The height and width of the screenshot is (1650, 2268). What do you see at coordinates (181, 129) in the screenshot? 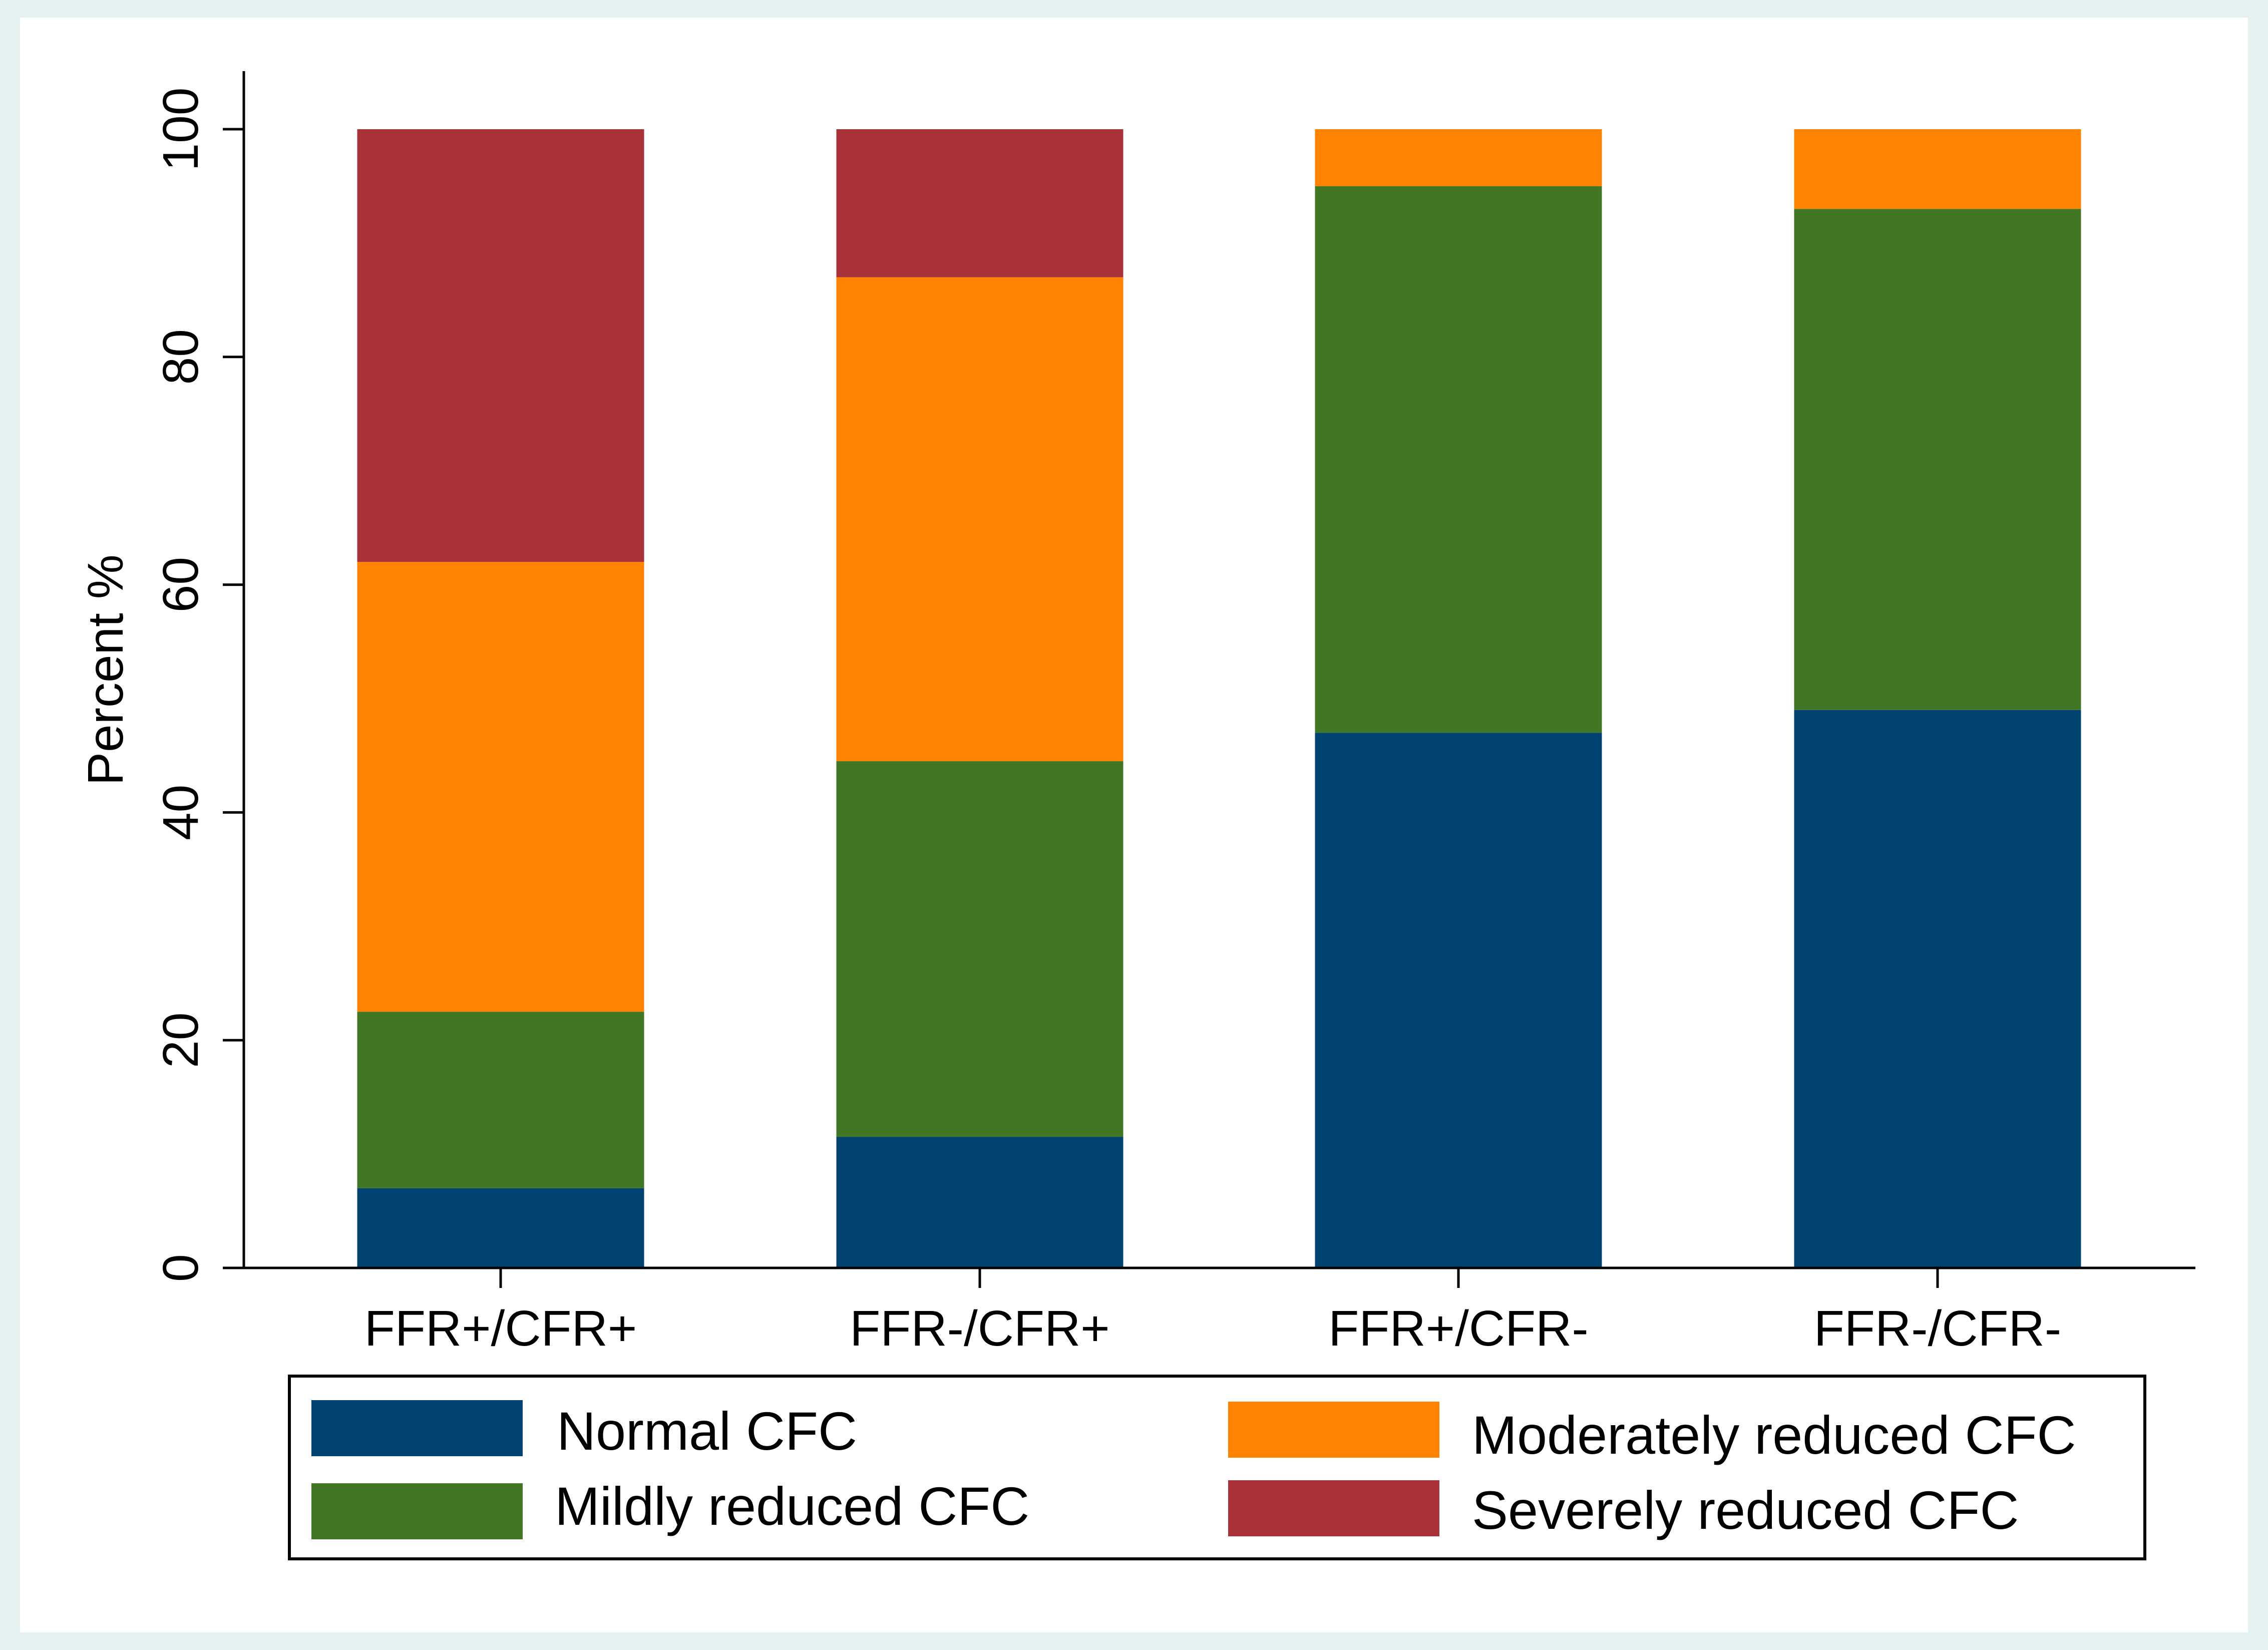
I see `y-tick-label: 100` at bounding box center [181, 129].